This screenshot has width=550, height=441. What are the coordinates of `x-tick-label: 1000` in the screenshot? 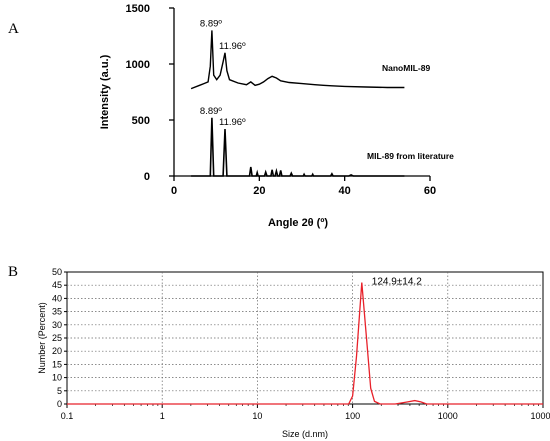 It's located at (448, 416).